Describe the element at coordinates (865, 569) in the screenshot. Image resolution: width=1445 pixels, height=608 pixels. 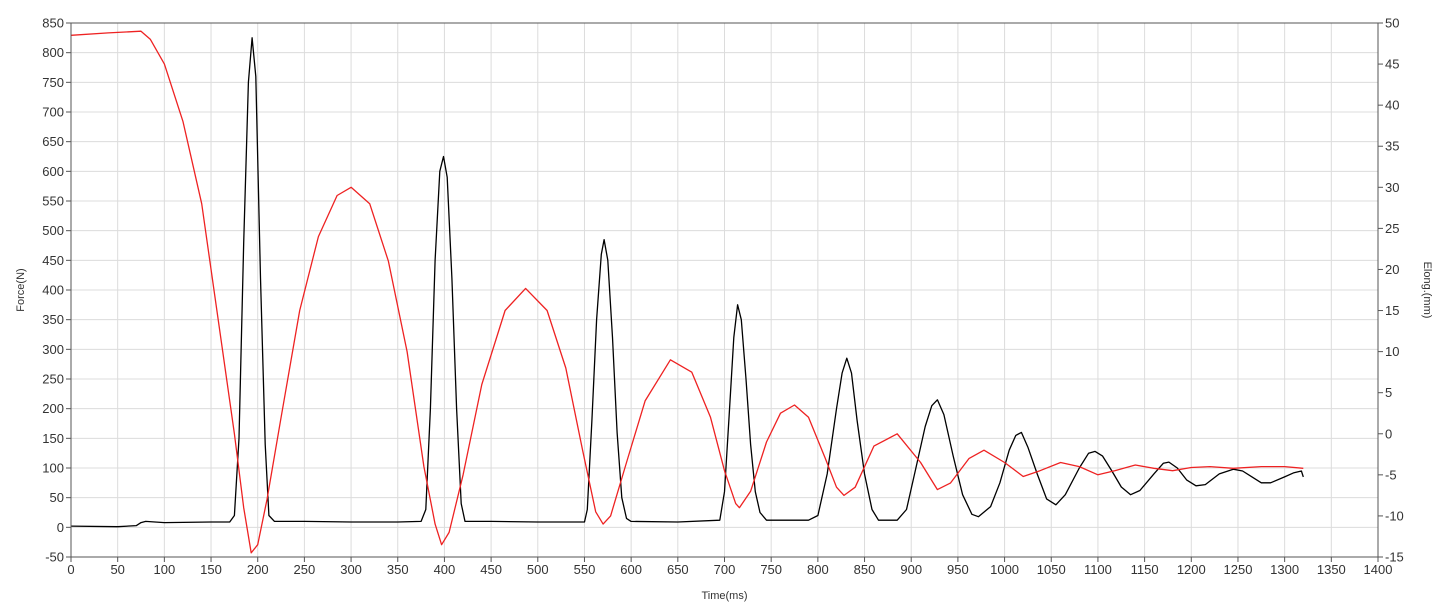
I see `x-tick-label: 850` at that location.